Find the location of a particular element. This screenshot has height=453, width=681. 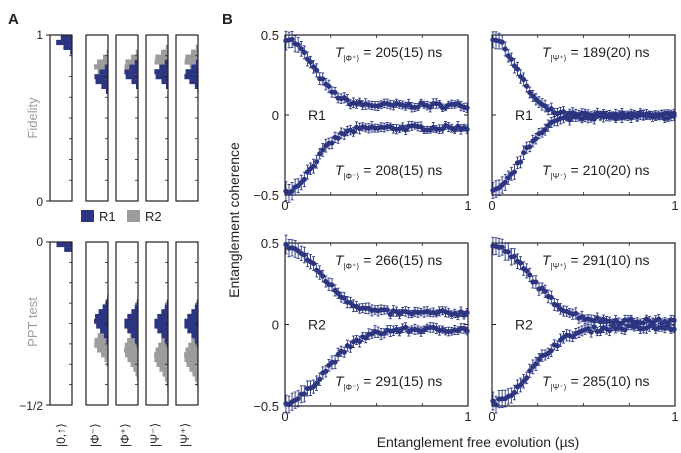

histogram-frame is located at coordinates (61, 118).